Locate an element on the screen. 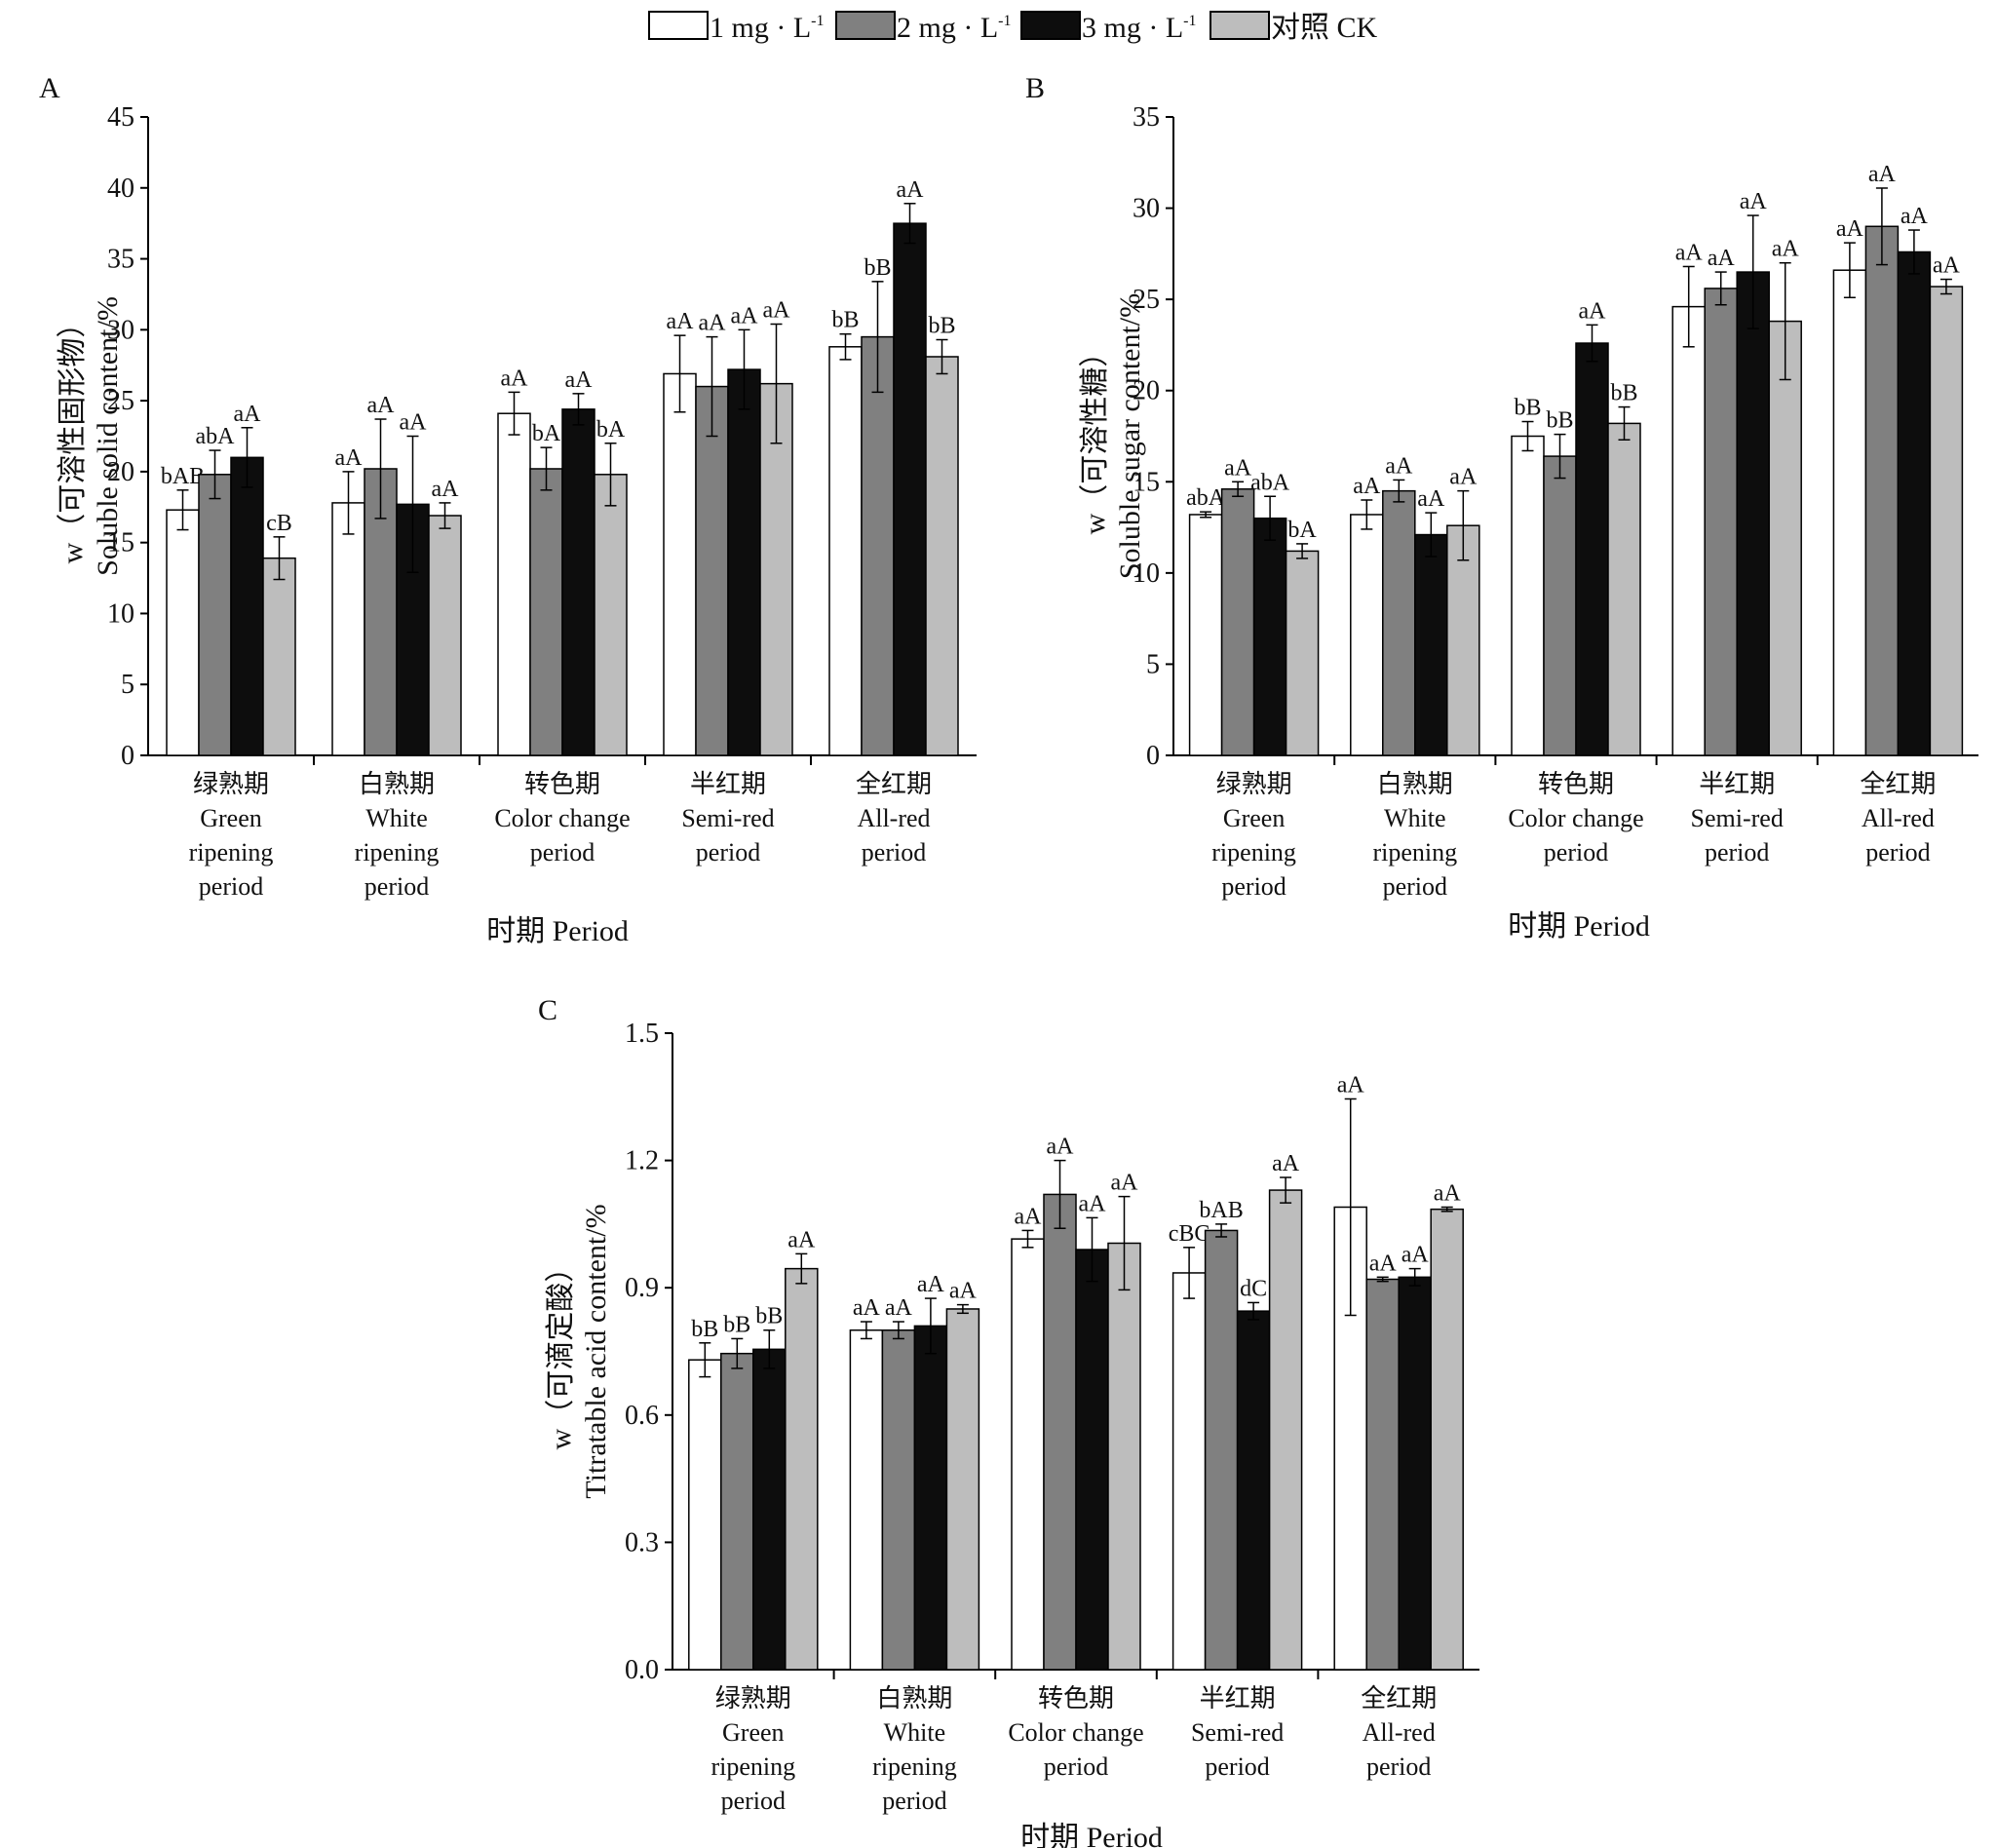  legend-item: 2 mg · L-1 is located at coordinates (923, 27).